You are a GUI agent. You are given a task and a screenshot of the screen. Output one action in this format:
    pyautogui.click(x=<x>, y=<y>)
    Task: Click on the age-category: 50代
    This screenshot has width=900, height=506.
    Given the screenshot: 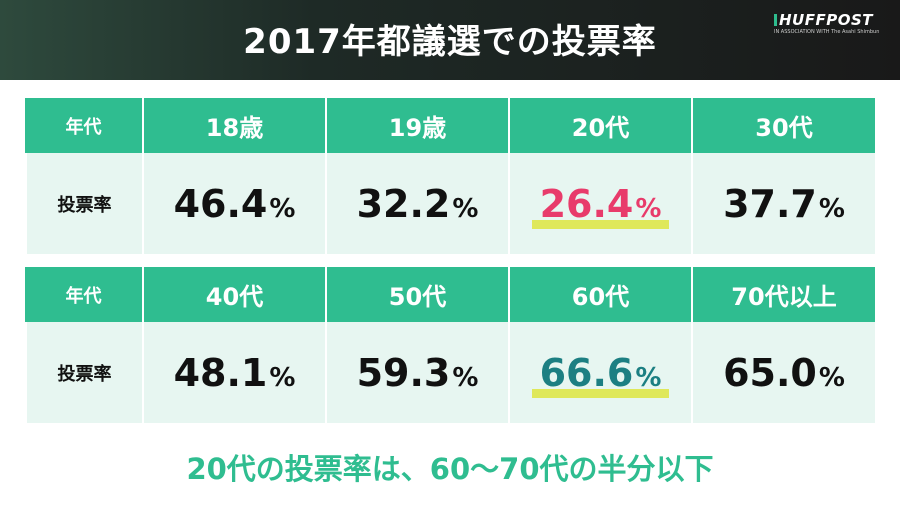 What is the action you would take?
    pyautogui.click(x=416, y=294)
    